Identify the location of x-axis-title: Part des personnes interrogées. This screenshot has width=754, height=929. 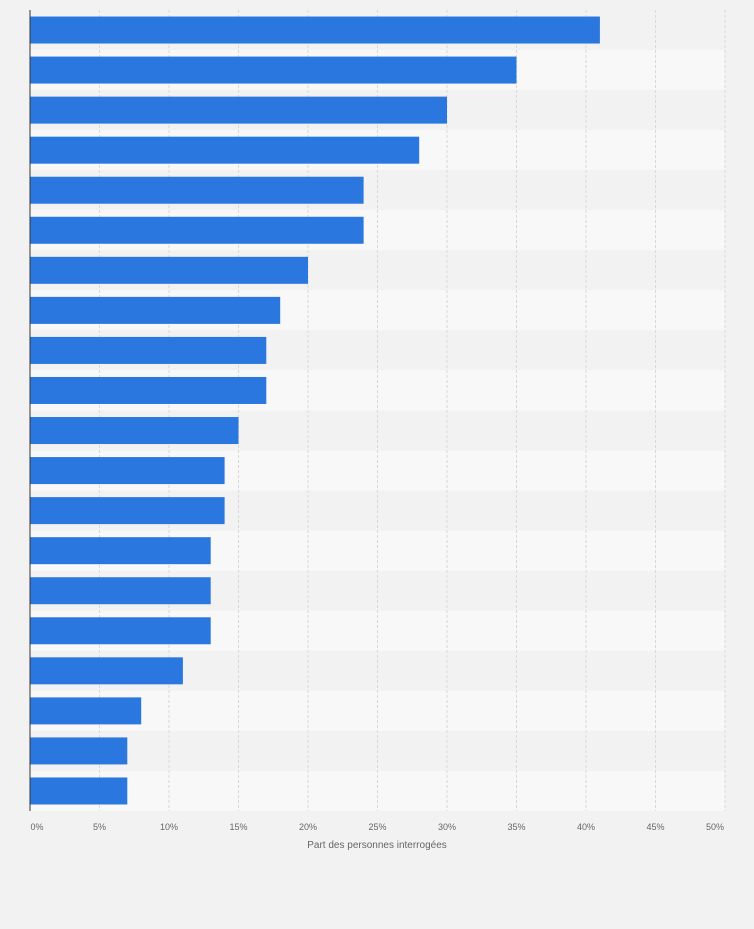
(377, 845).